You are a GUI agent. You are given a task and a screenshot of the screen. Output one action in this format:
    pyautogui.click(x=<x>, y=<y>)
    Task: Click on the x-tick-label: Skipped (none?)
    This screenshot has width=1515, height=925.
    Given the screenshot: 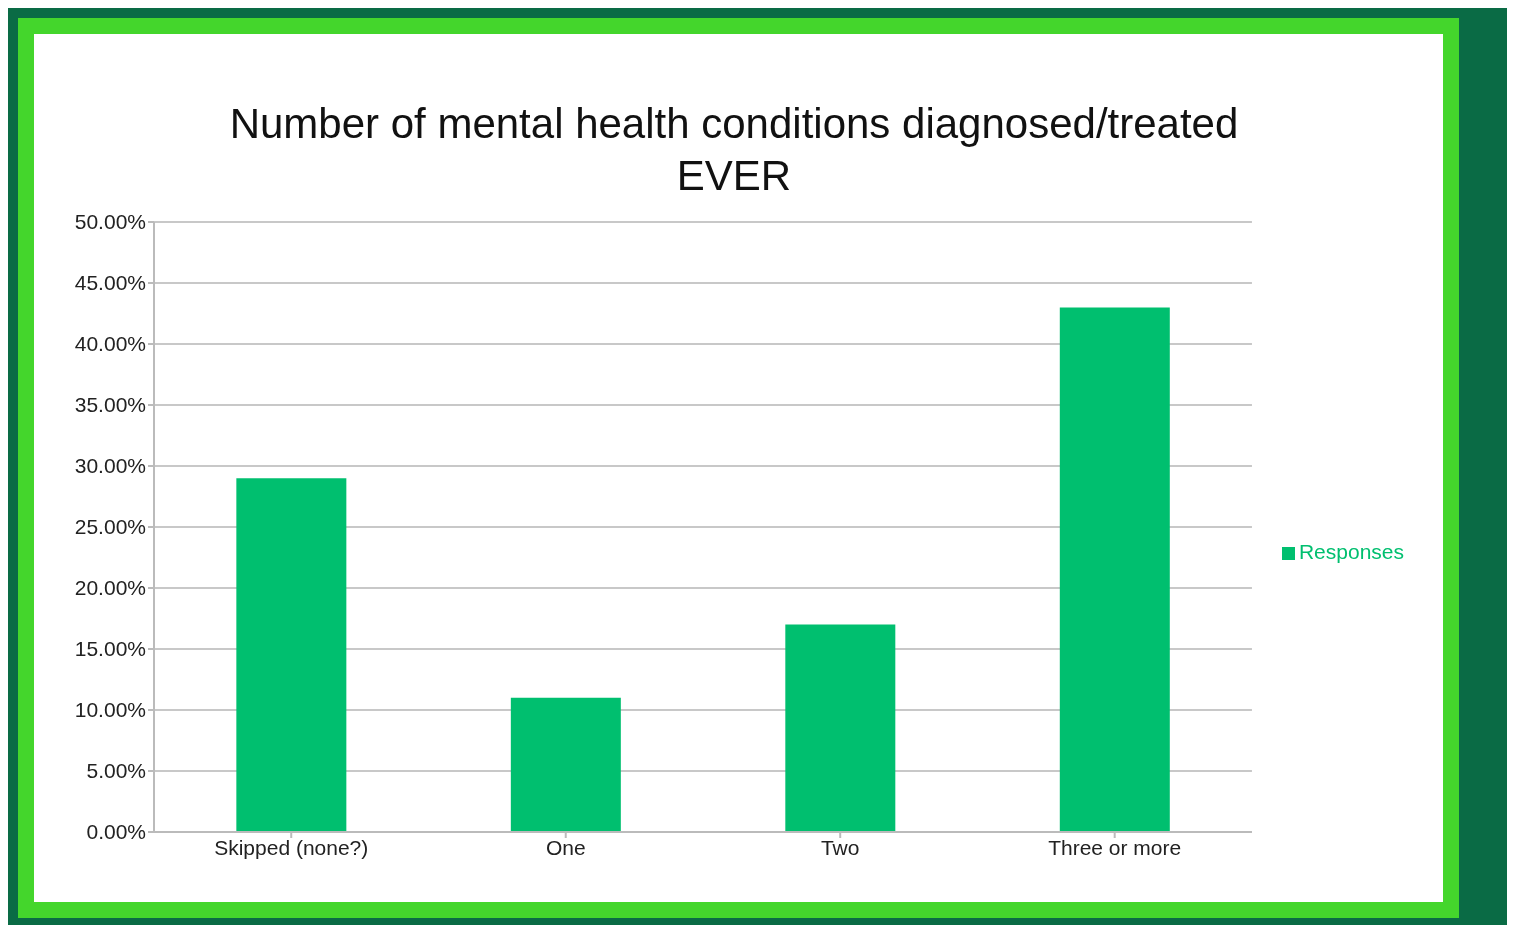 What is the action you would take?
    pyautogui.click(x=291, y=847)
    